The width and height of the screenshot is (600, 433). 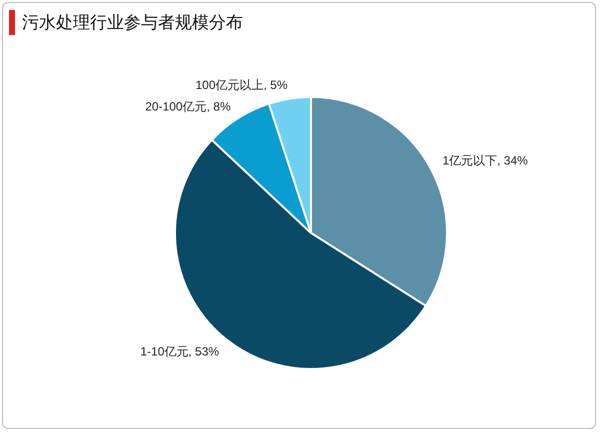 What do you see at coordinates (485, 161) in the screenshot?
I see `slice-label: 1亿元以下, 34%` at bounding box center [485, 161].